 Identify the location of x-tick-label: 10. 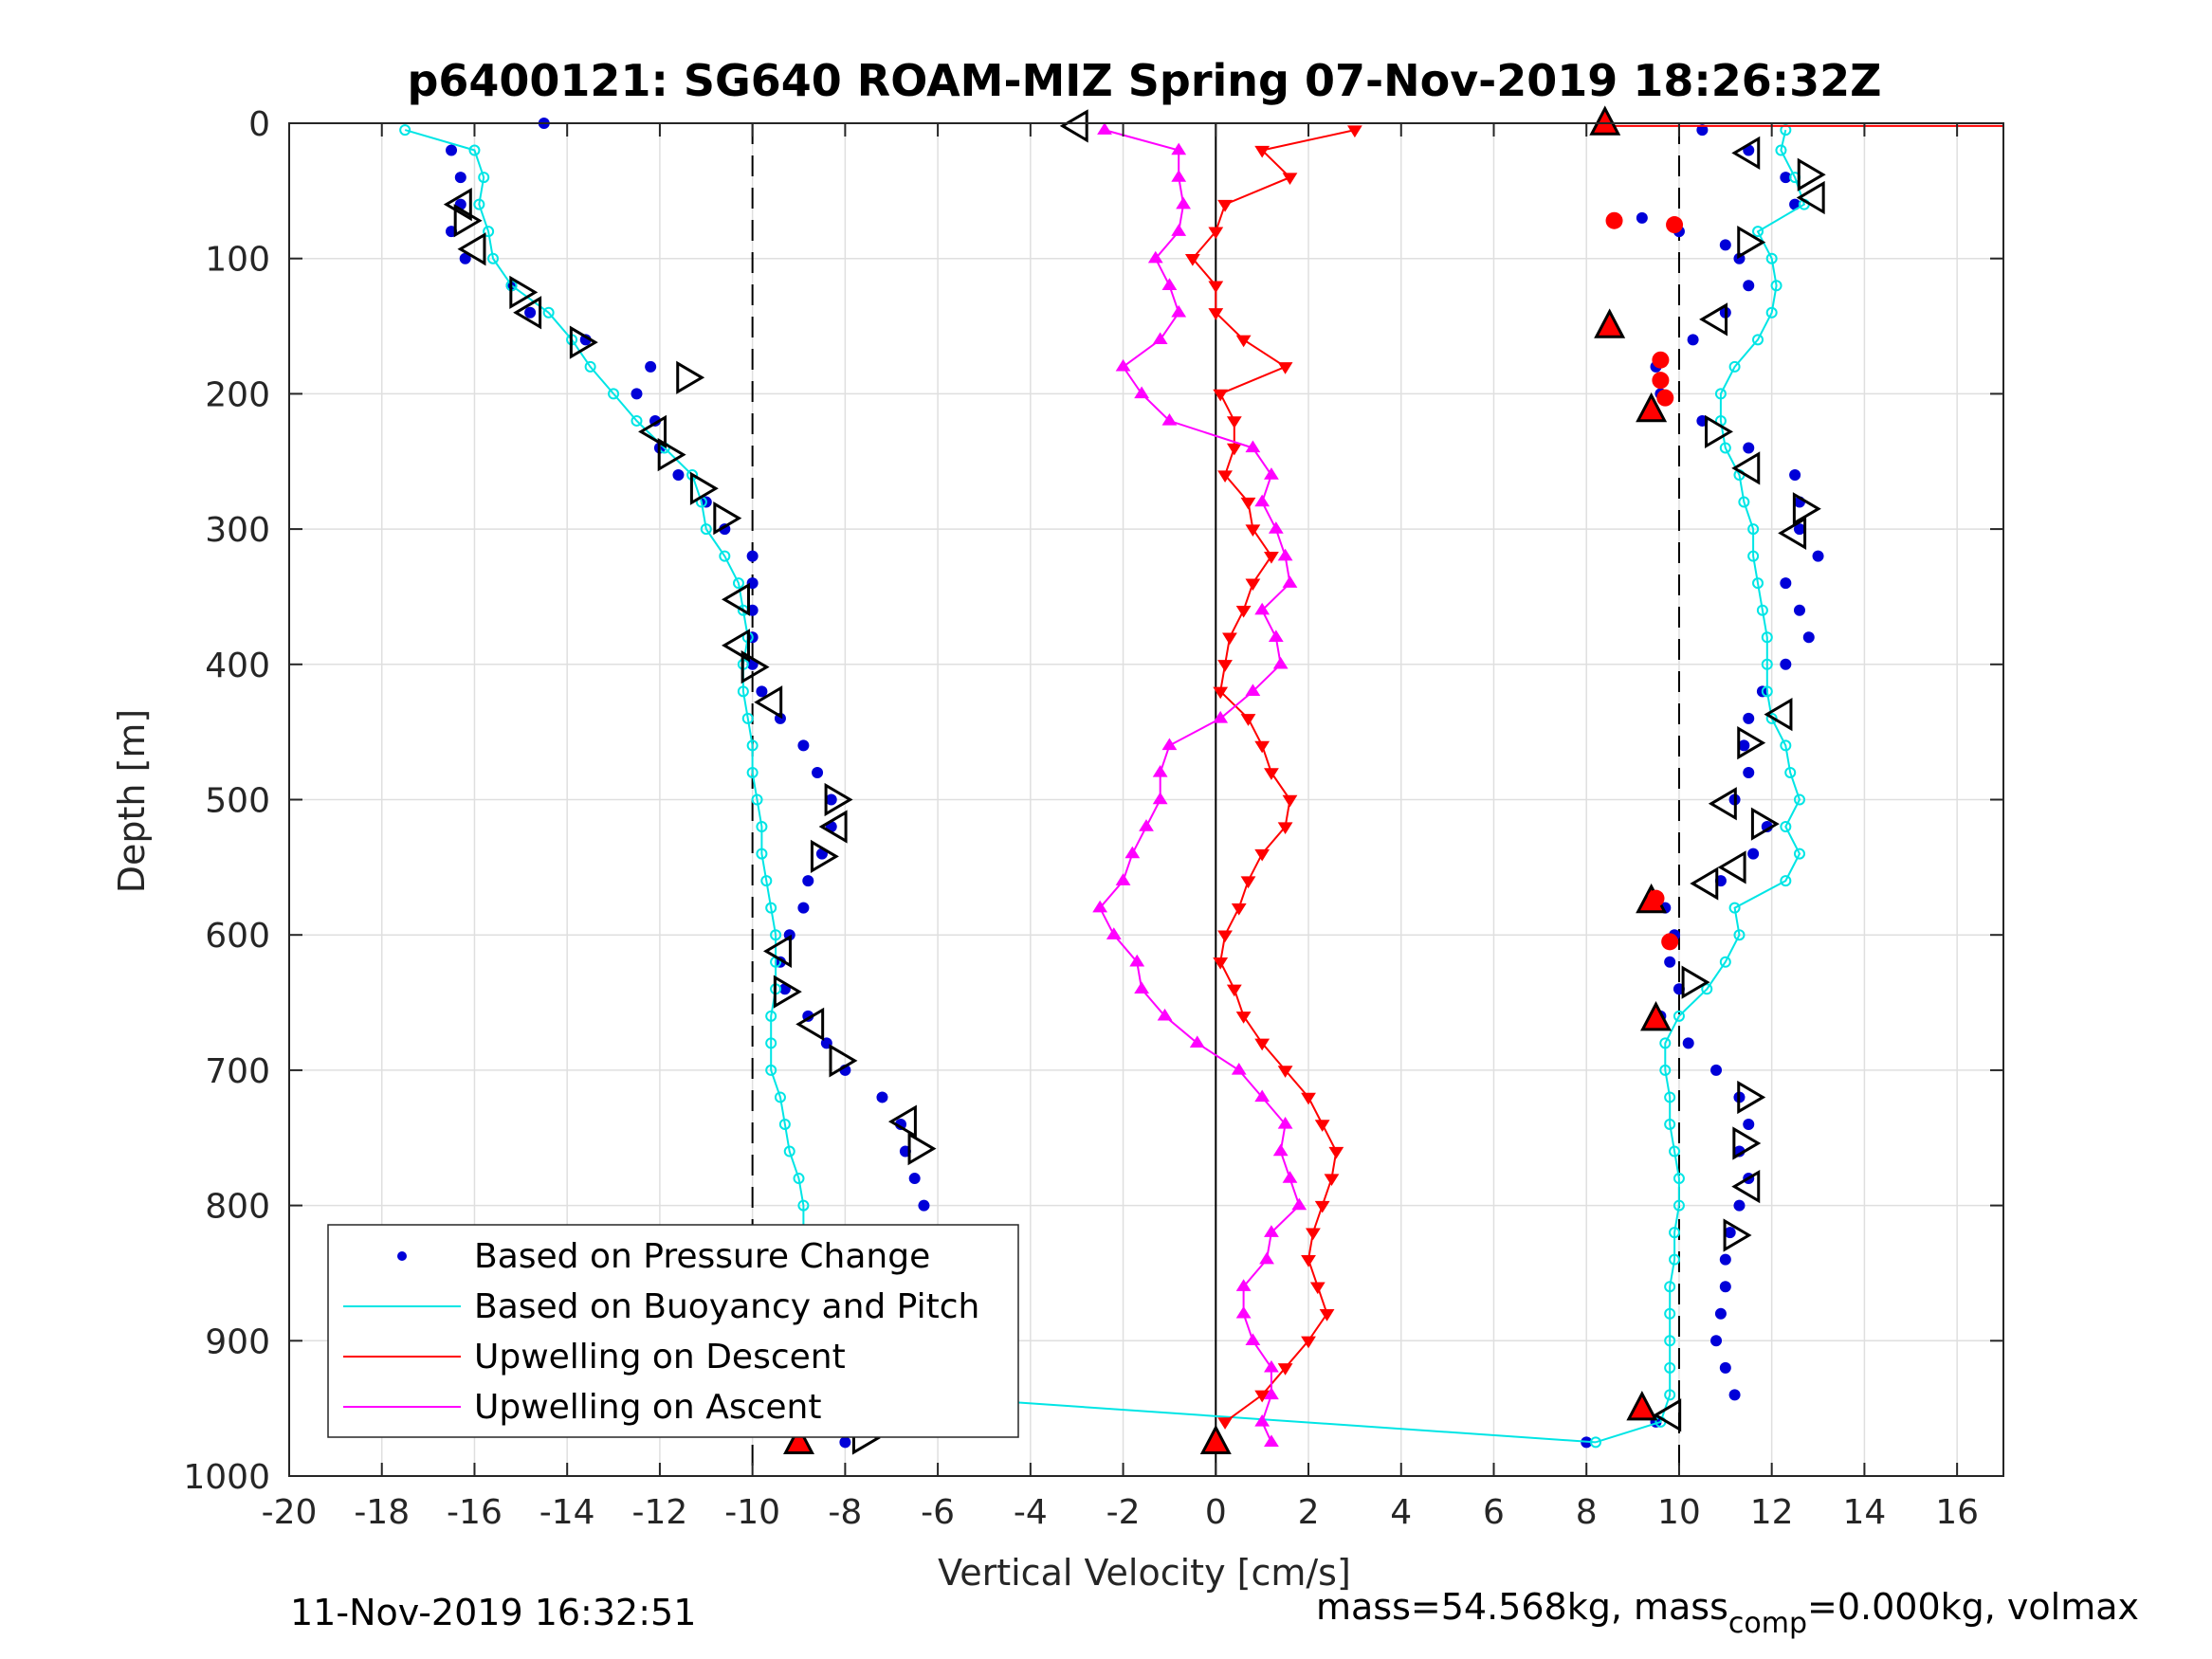
(1679, 1512).